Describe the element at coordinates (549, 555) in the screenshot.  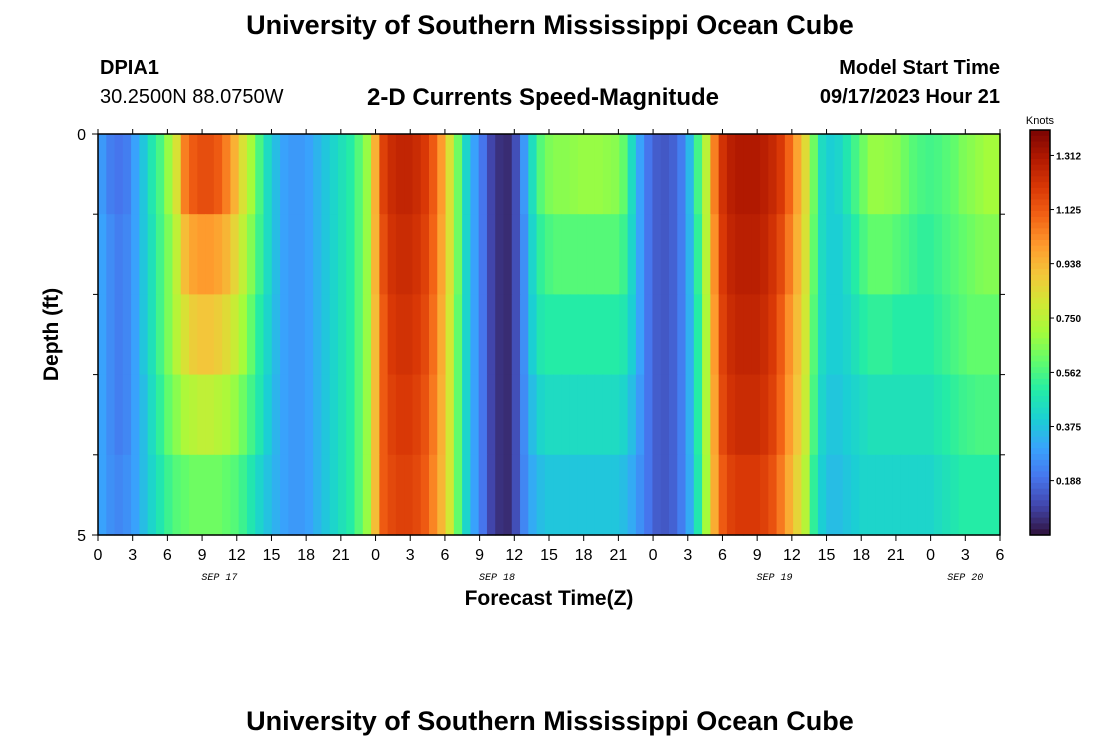
I see `x-tick-label: 15` at that location.